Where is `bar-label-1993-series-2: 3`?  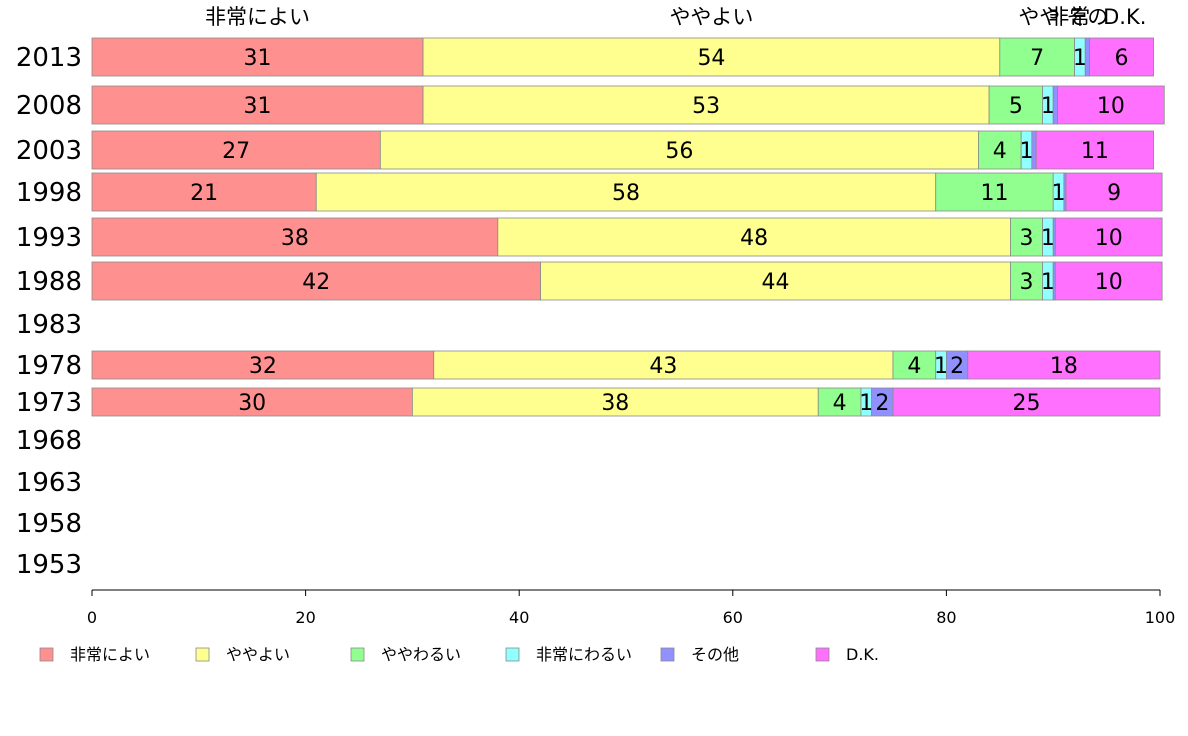
bar-label-1993-series-2: 3 is located at coordinates (1027, 238).